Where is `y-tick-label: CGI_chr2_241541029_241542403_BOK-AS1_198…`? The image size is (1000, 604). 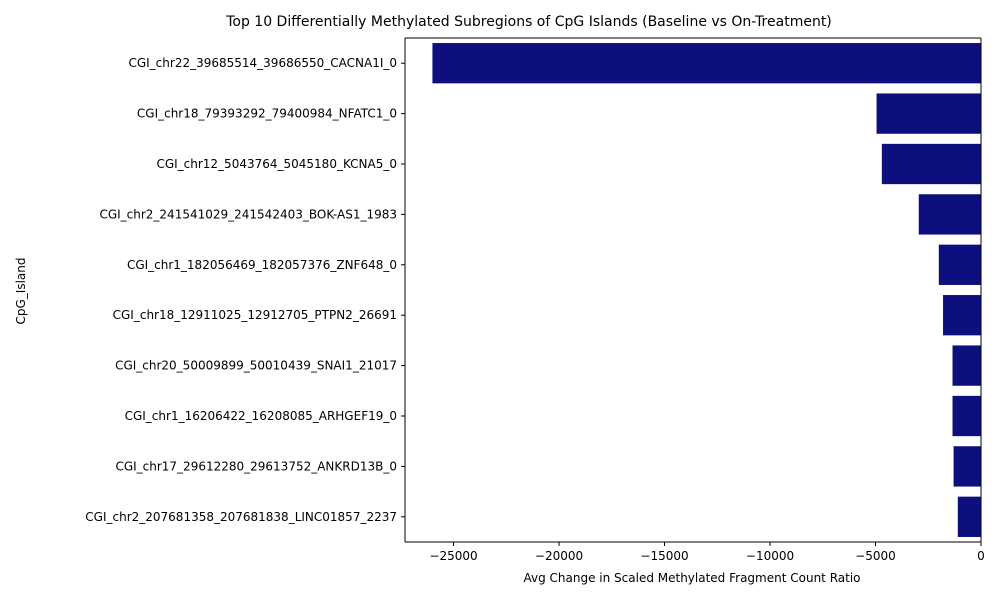
y-tick-label: CGI_chr2_241541029_241542403_BOK-AS1_198… is located at coordinates (248, 214).